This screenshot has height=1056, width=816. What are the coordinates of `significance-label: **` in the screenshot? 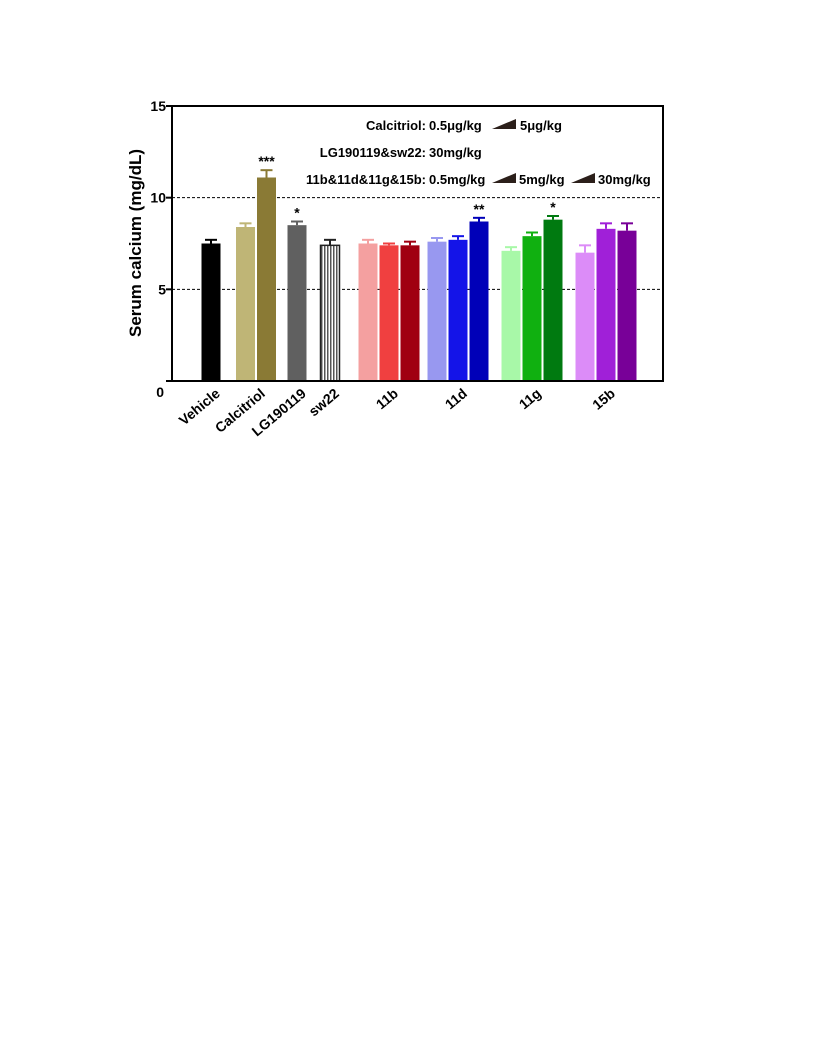 It's located at (479, 209).